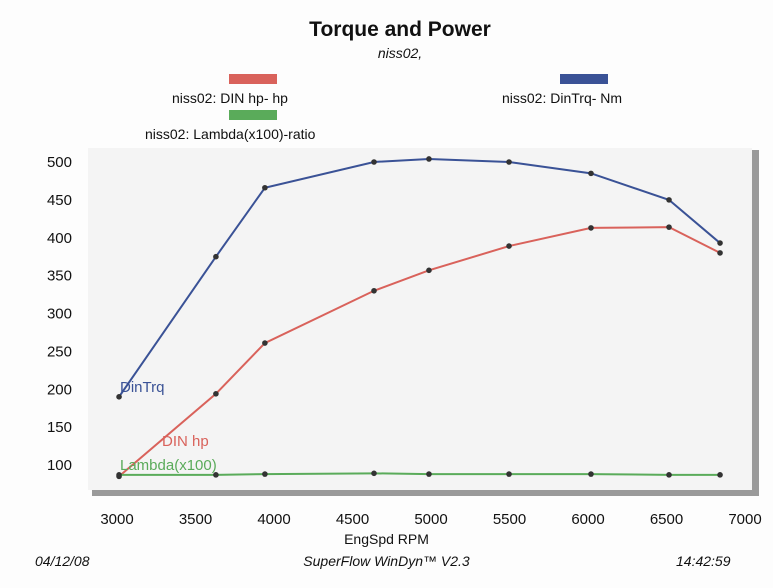 This screenshot has width=773, height=588. What do you see at coordinates (562, 98) in the screenshot?
I see `legend-label-torque: niss02: DinTrq- Nm` at bounding box center [562, 98].